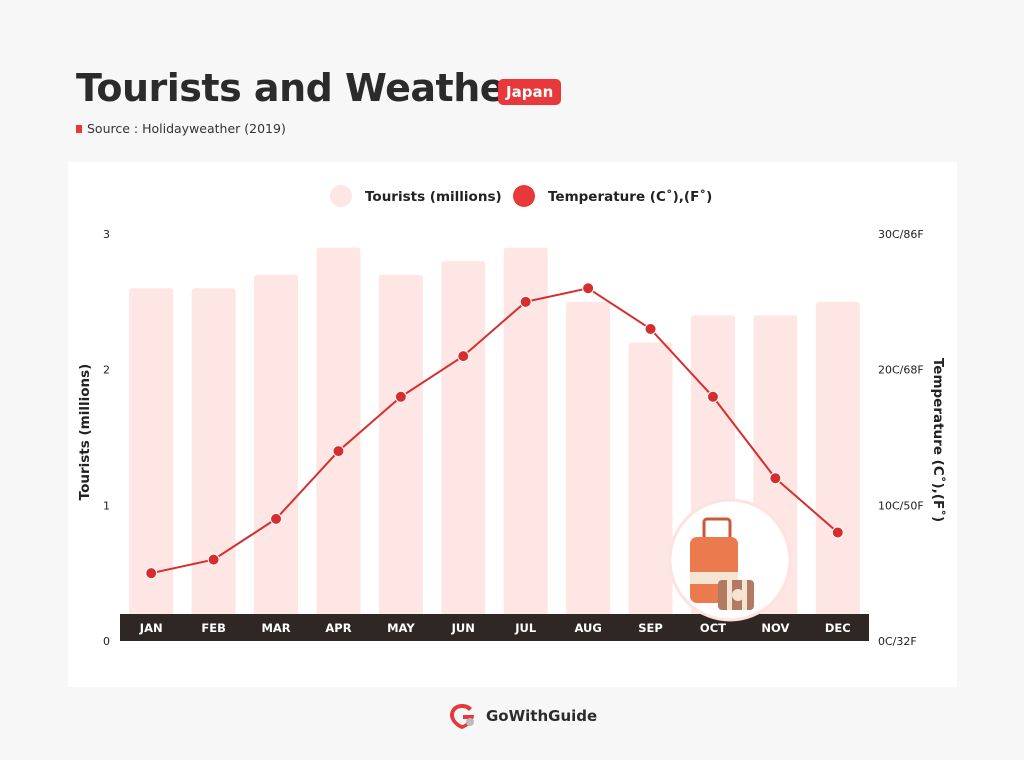 This screenshot has height=760, width=1024. Describe the element at coordinates (712, 396) in the screenshot. I see `temperature-point-oct` at that location.